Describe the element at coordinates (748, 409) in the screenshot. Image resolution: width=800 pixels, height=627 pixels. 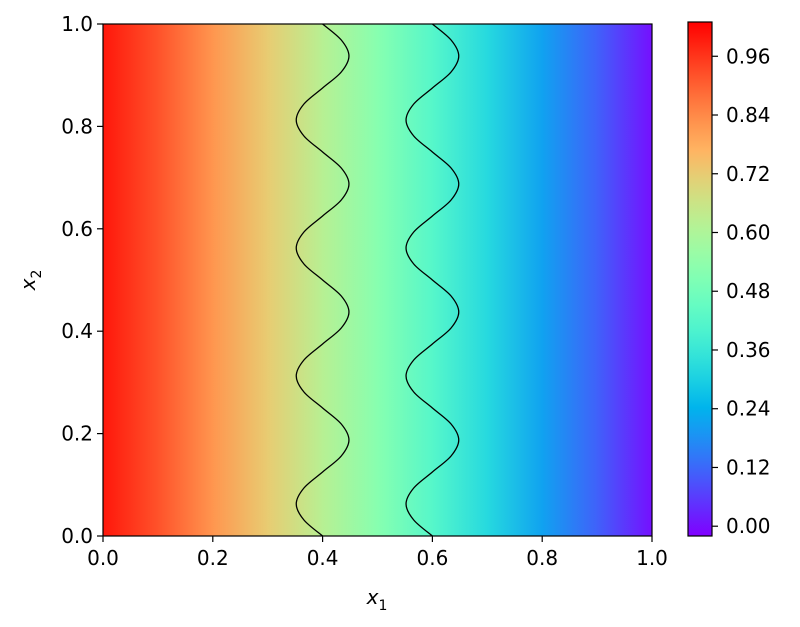
I see `colorbar-tick-label: 0.24` at that location.